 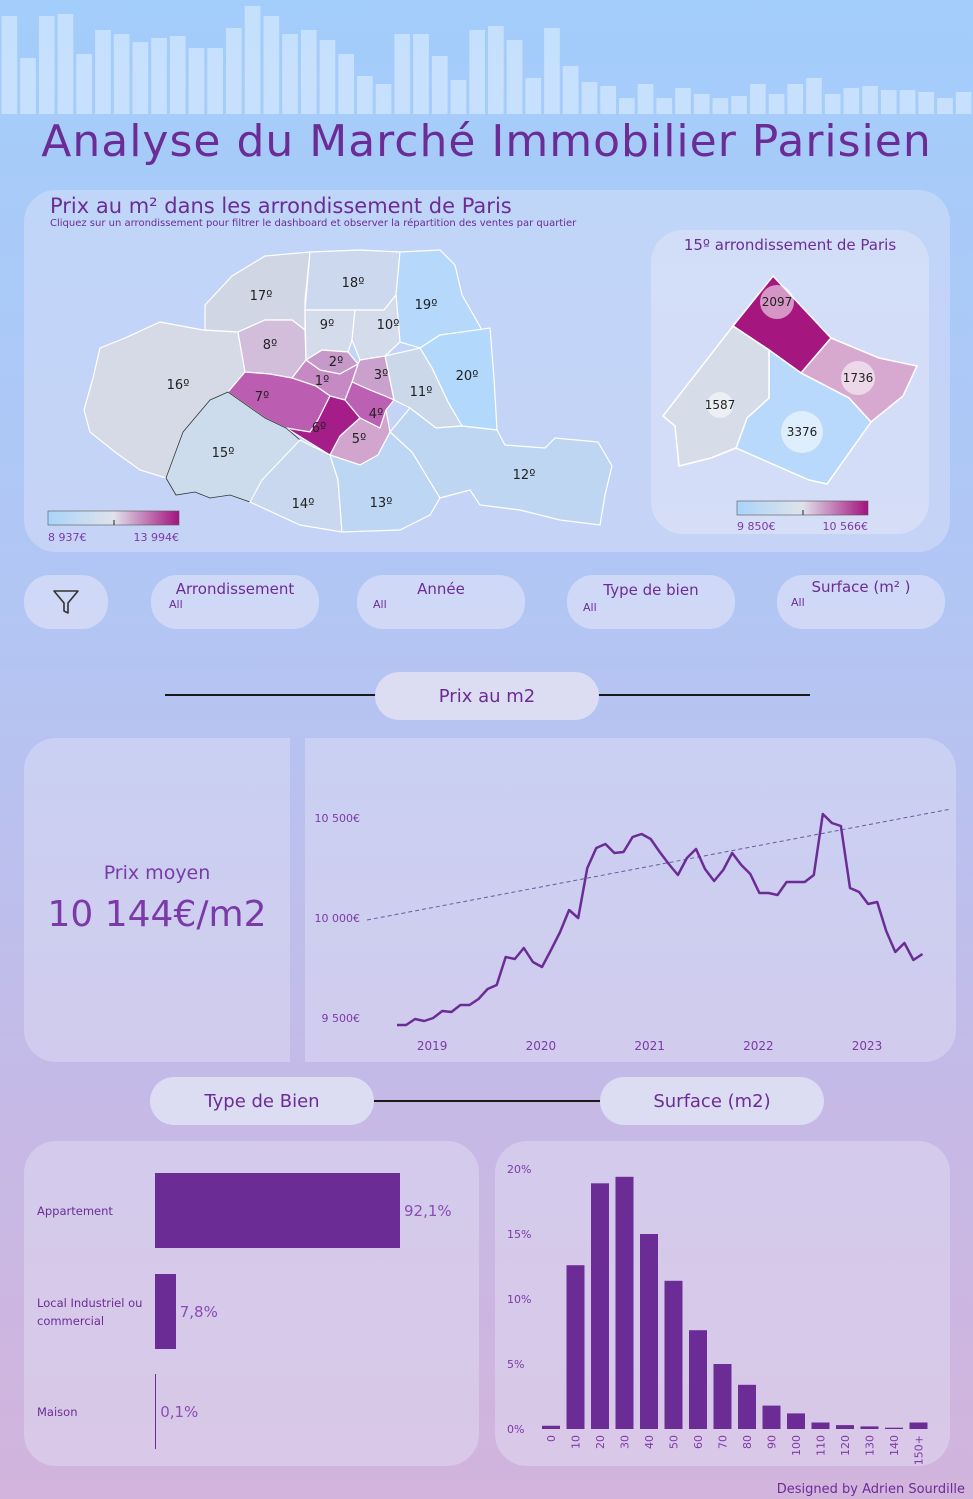 I want to click on map-label-a1: 1º, so click(x=322, y=381).